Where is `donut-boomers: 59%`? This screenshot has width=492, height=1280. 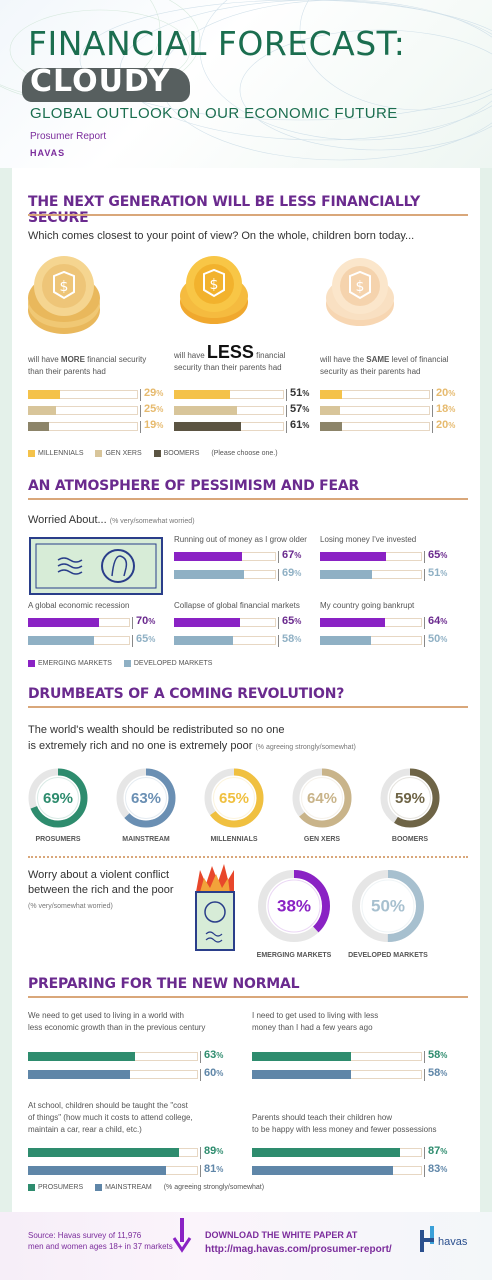
donut-boomers: 59% is located at coordinates (410, 798).